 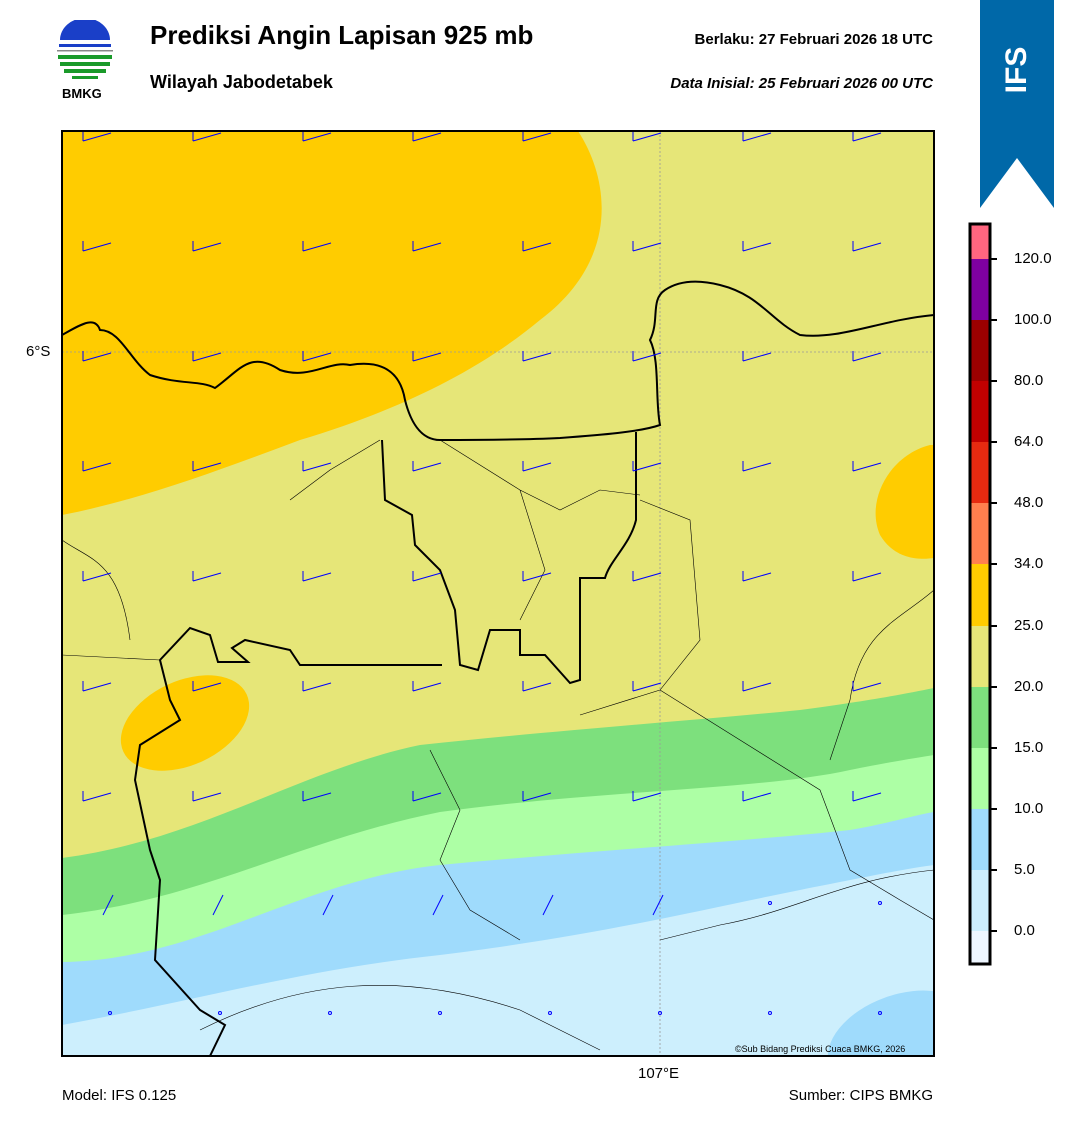 What do you see at coordinates (498, 361) in the screenshot?
I see `coastline` at bounding box center [498, 361].